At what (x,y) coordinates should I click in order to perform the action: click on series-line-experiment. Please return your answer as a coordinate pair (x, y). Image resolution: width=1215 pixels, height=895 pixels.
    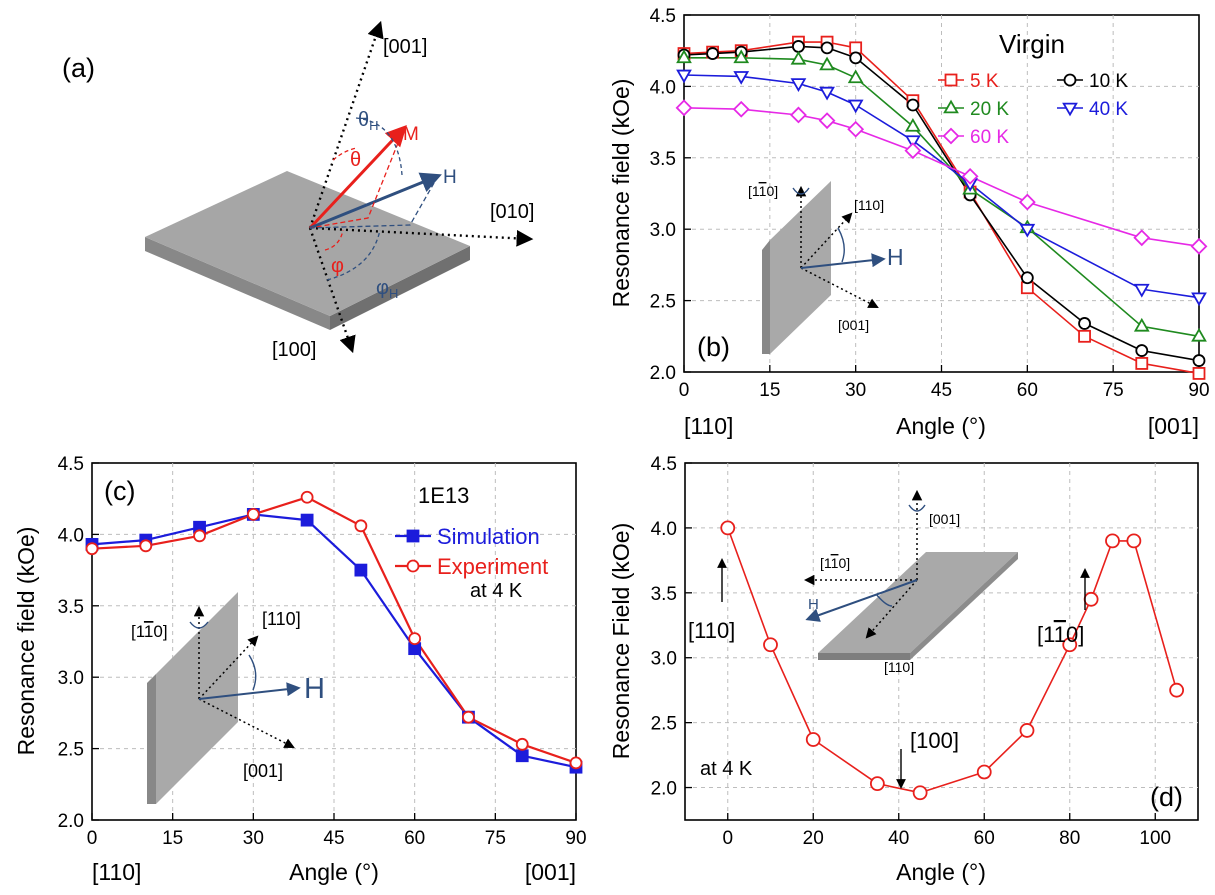
    Looking at the image, I should click on (334, 630).